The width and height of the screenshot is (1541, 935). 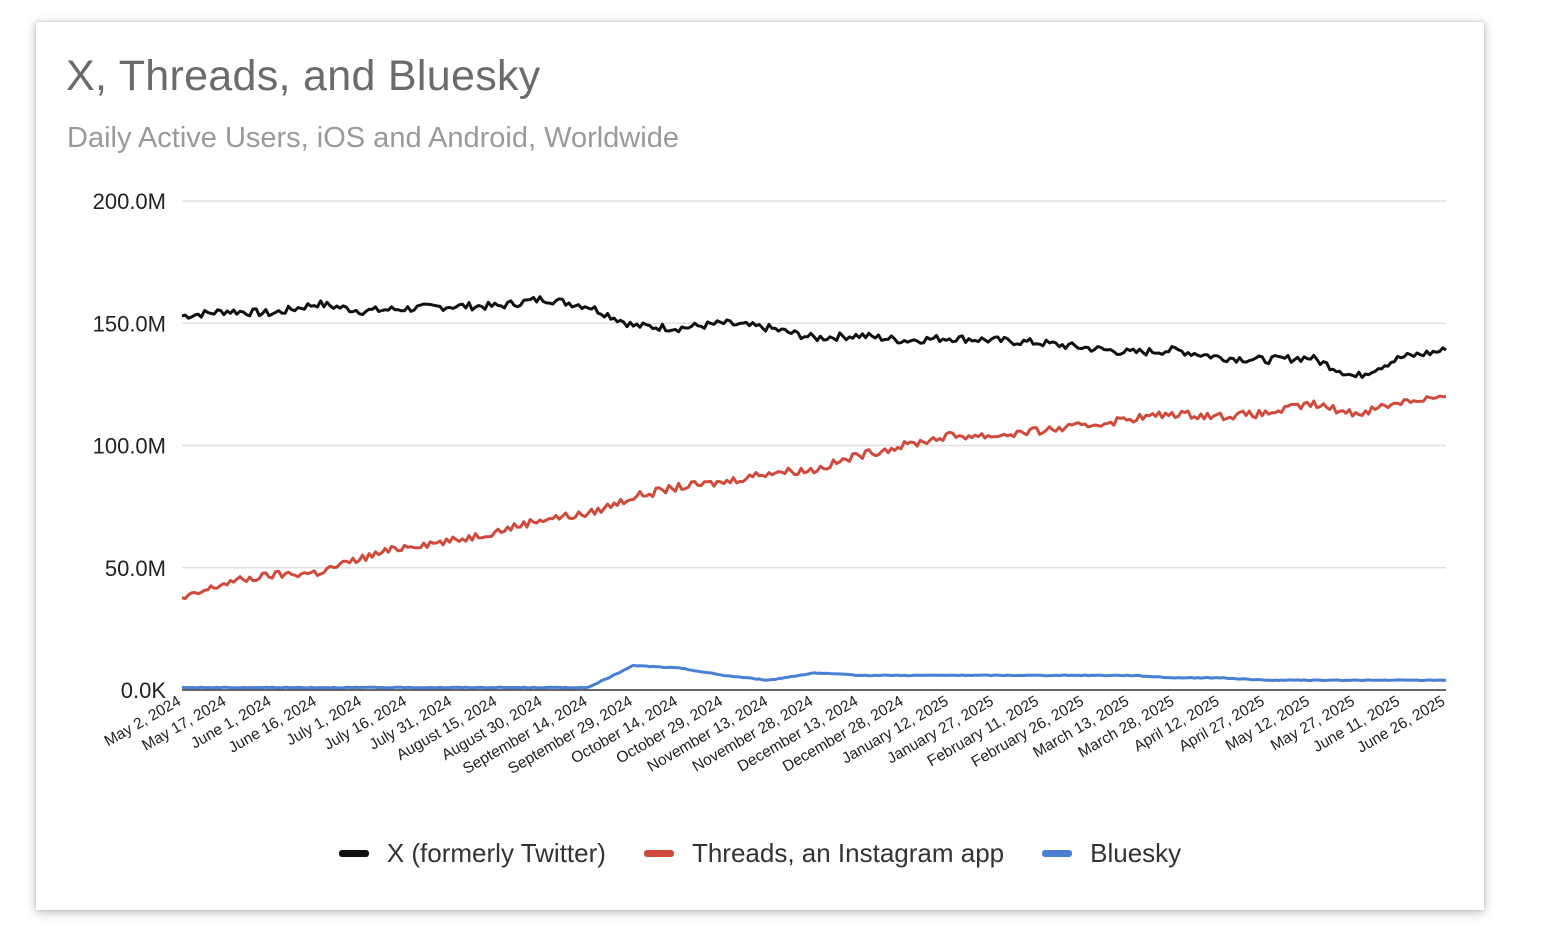 I want to click on legend-item: X (formerly Twitter), so click(x=472, y=853).